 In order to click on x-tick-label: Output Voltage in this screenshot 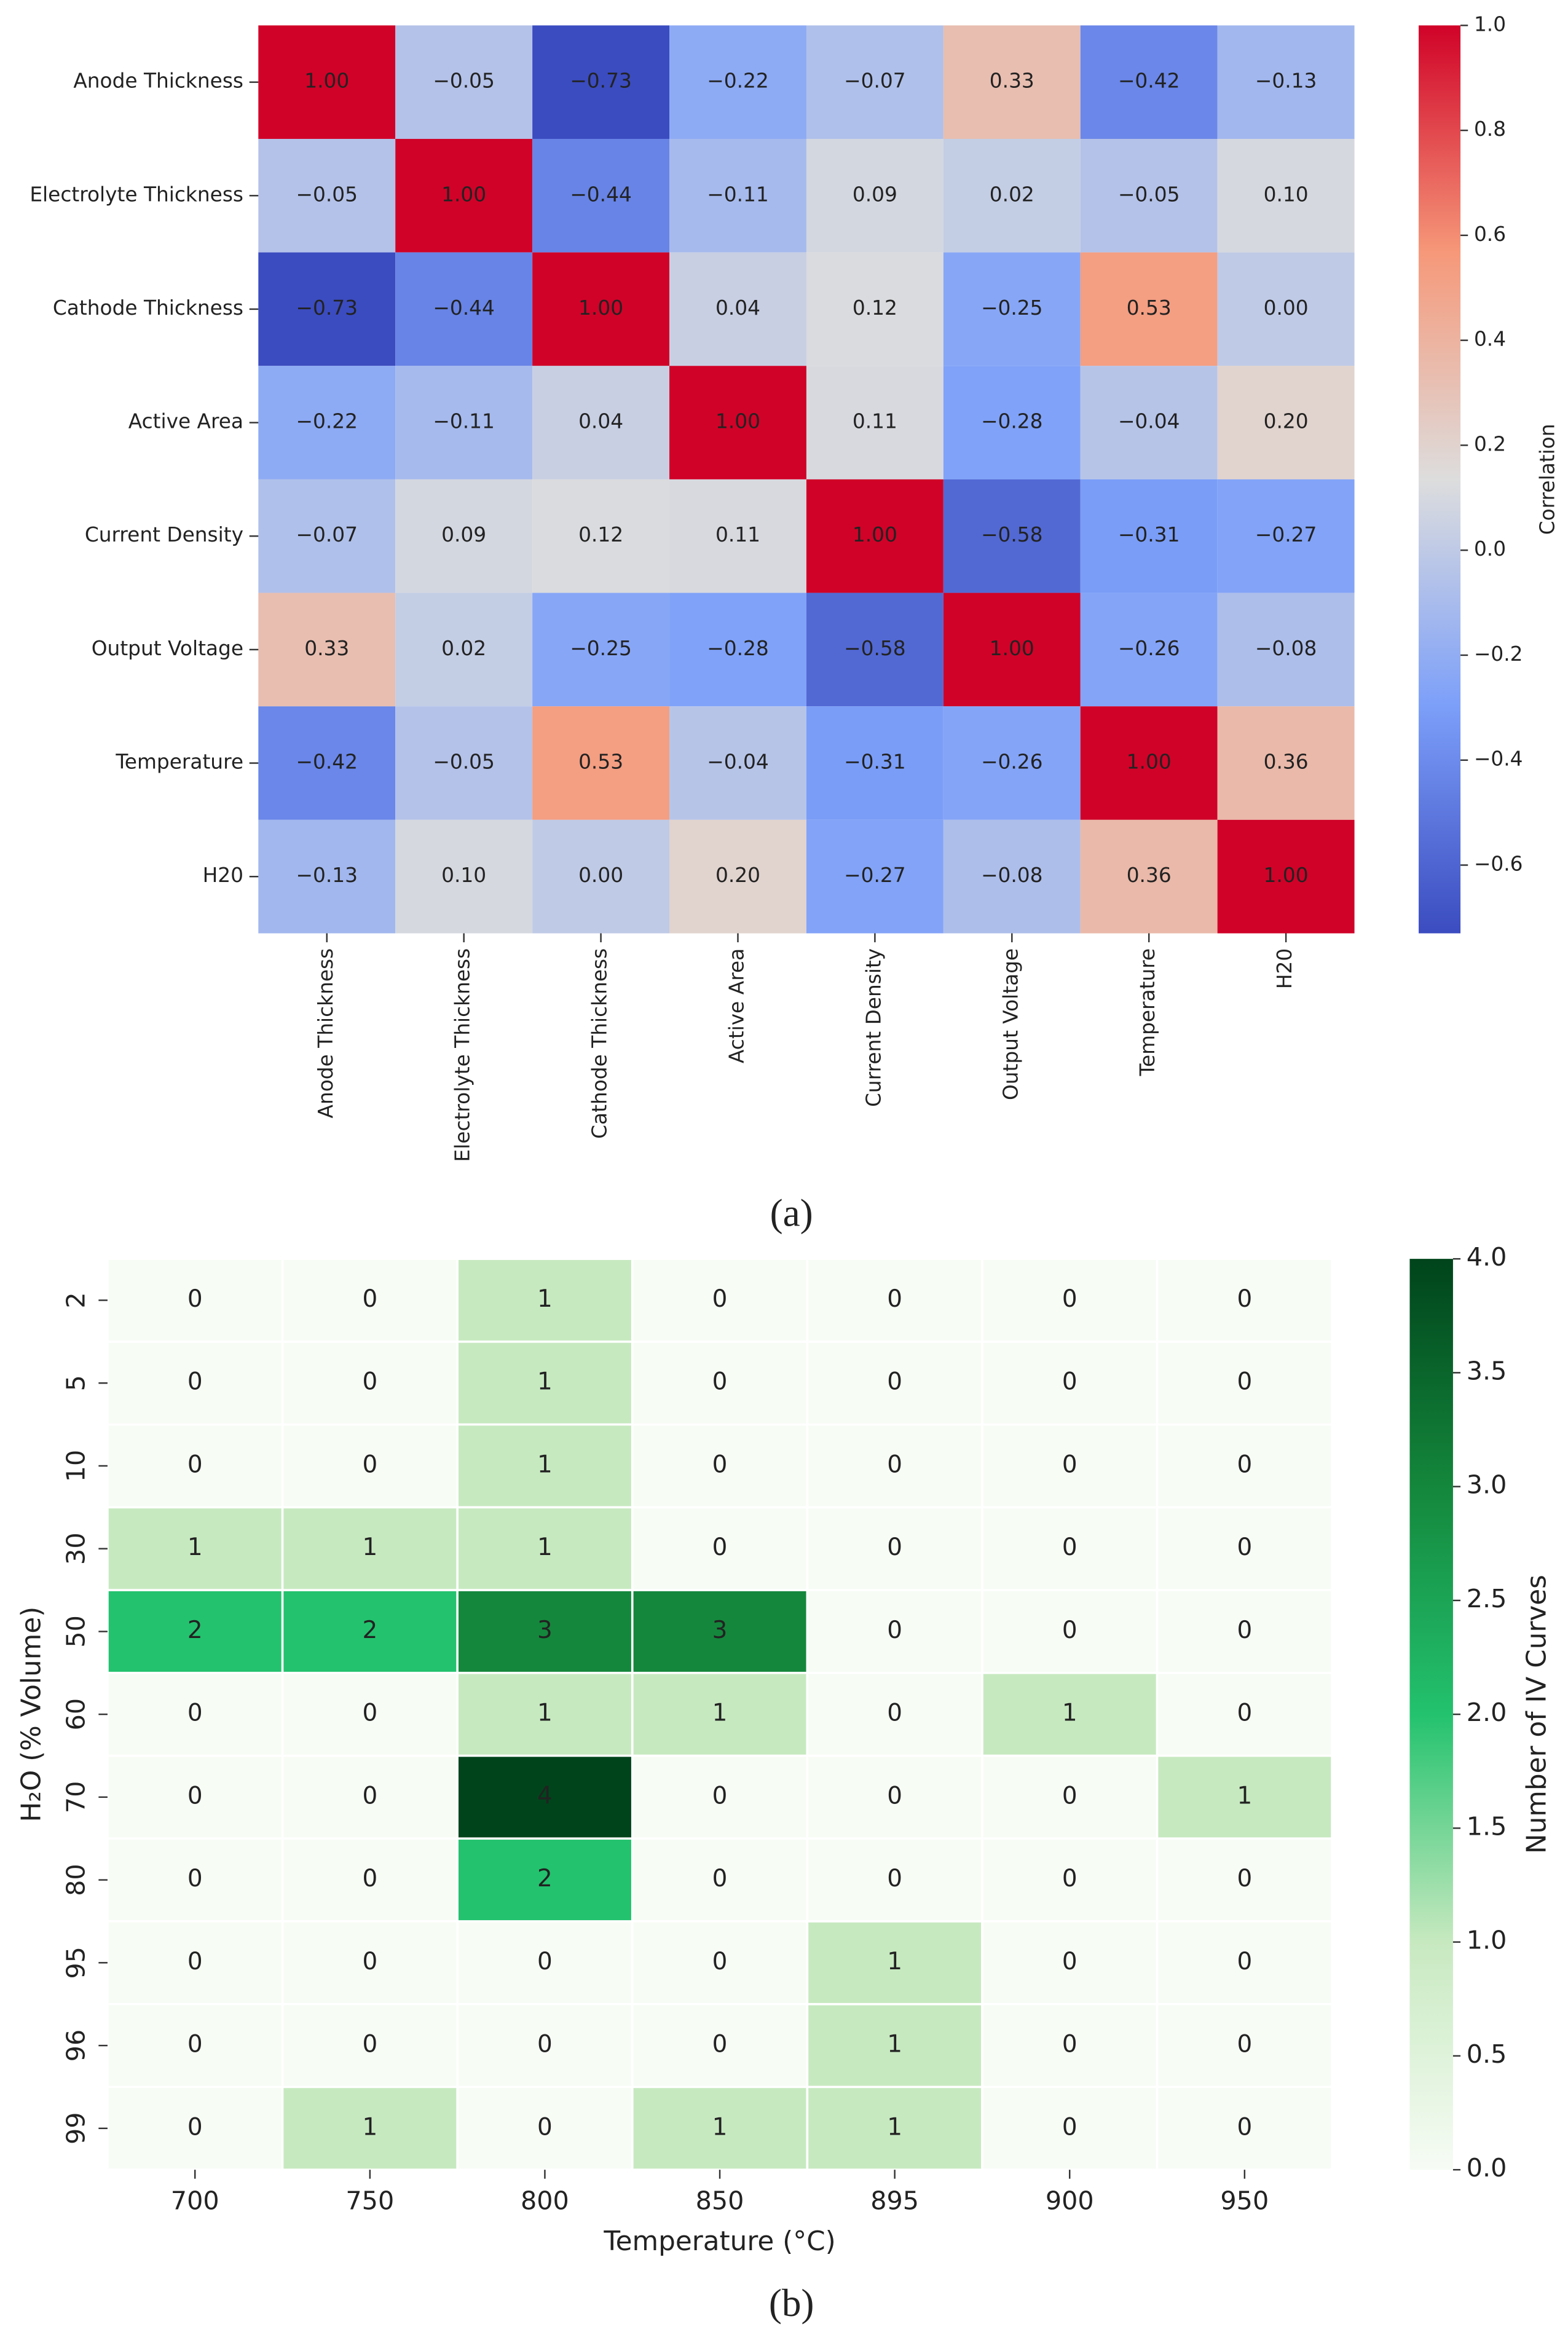, I will do `click(1010, 1024)`.